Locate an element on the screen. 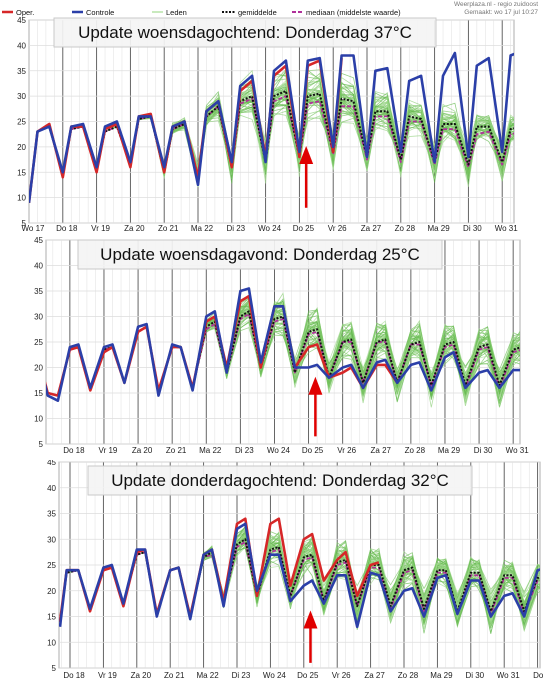 The height and width of the screenshot is (688, 544). legend-gem-label: gemiddelde is located at coordinates (257, 12).